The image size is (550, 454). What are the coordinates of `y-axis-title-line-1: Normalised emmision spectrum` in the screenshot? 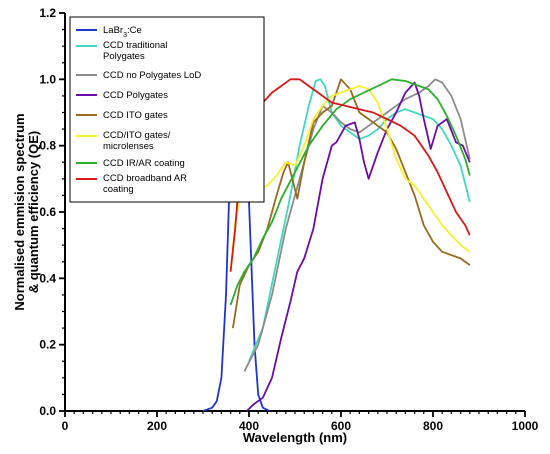 It's located at (19, 211).